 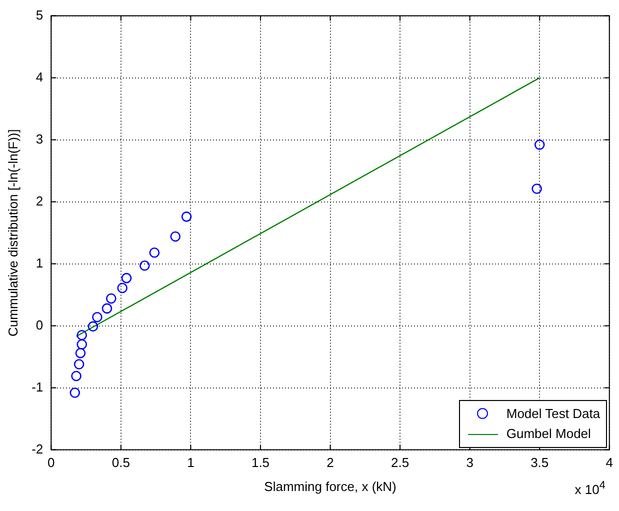 What do you see at coordinates (590, 489) in the screenshot?
I see `text: x 10$^{4}$` at bounding box center [590, 489].